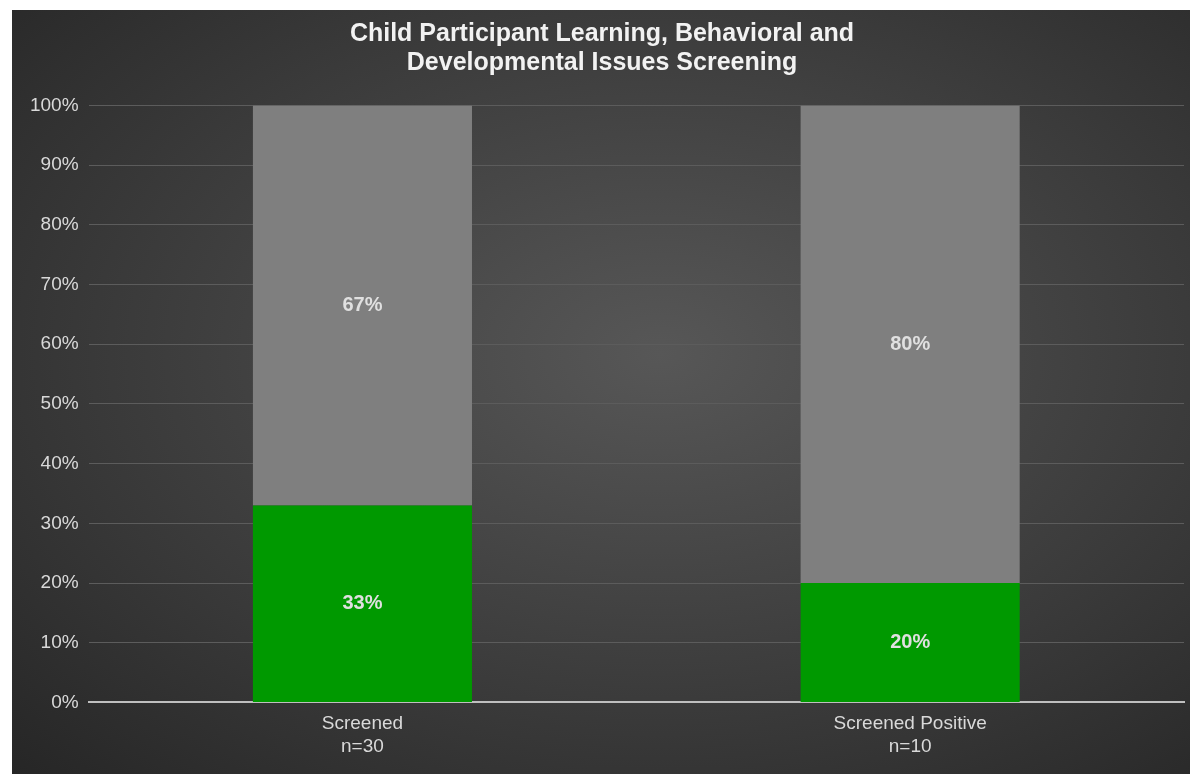 This screenshot has width=1190, height=774. I want to click on y-tick-label: 0%, so click(65, 701).